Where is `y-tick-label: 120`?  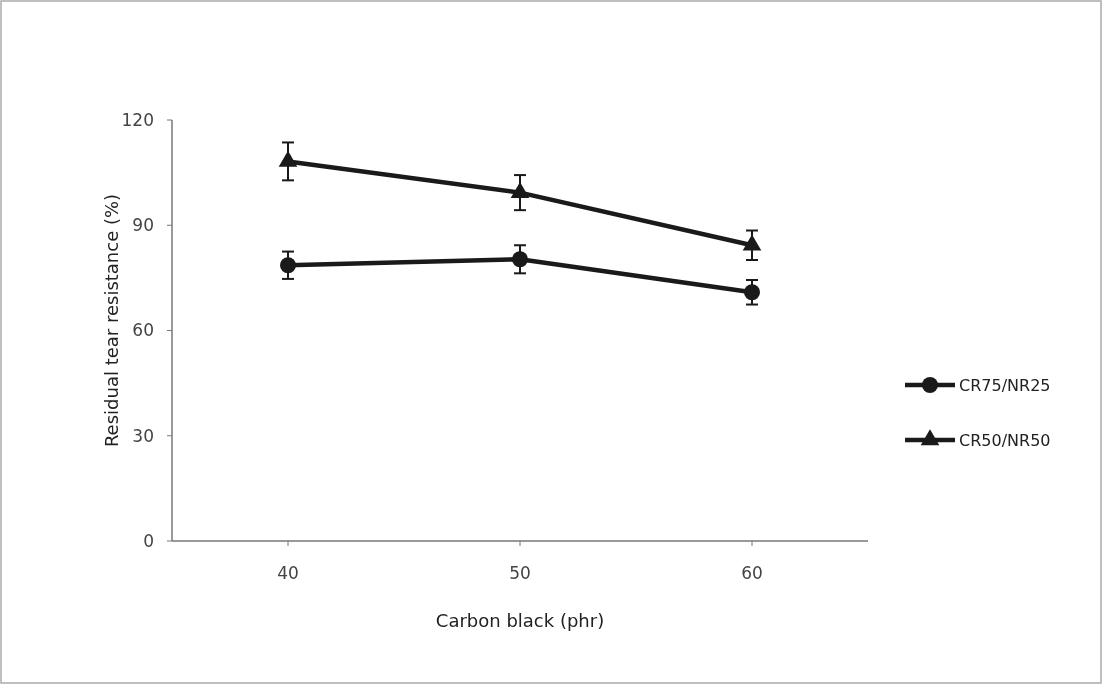
y-tick-label: 120 is located at coordinates (137, 119).